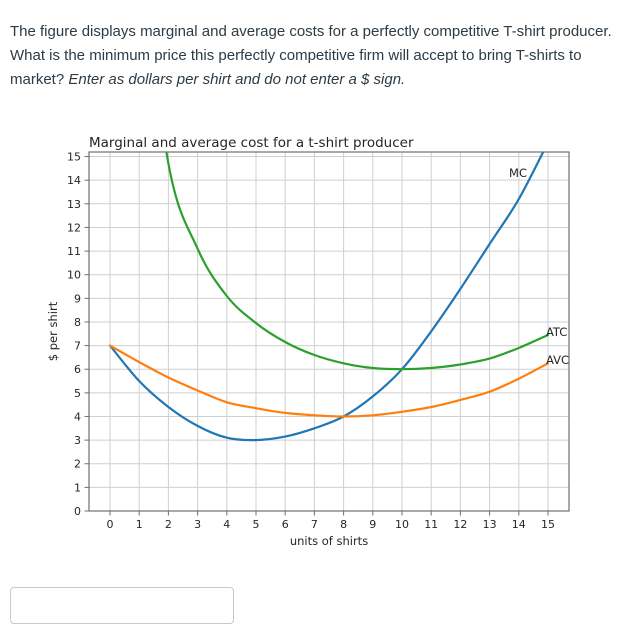 This screenshot has height=636, width=638. What do you see at coordinates (122, 605) in the screenshot?
I see `answer-input` at bounding box center [122, 605].